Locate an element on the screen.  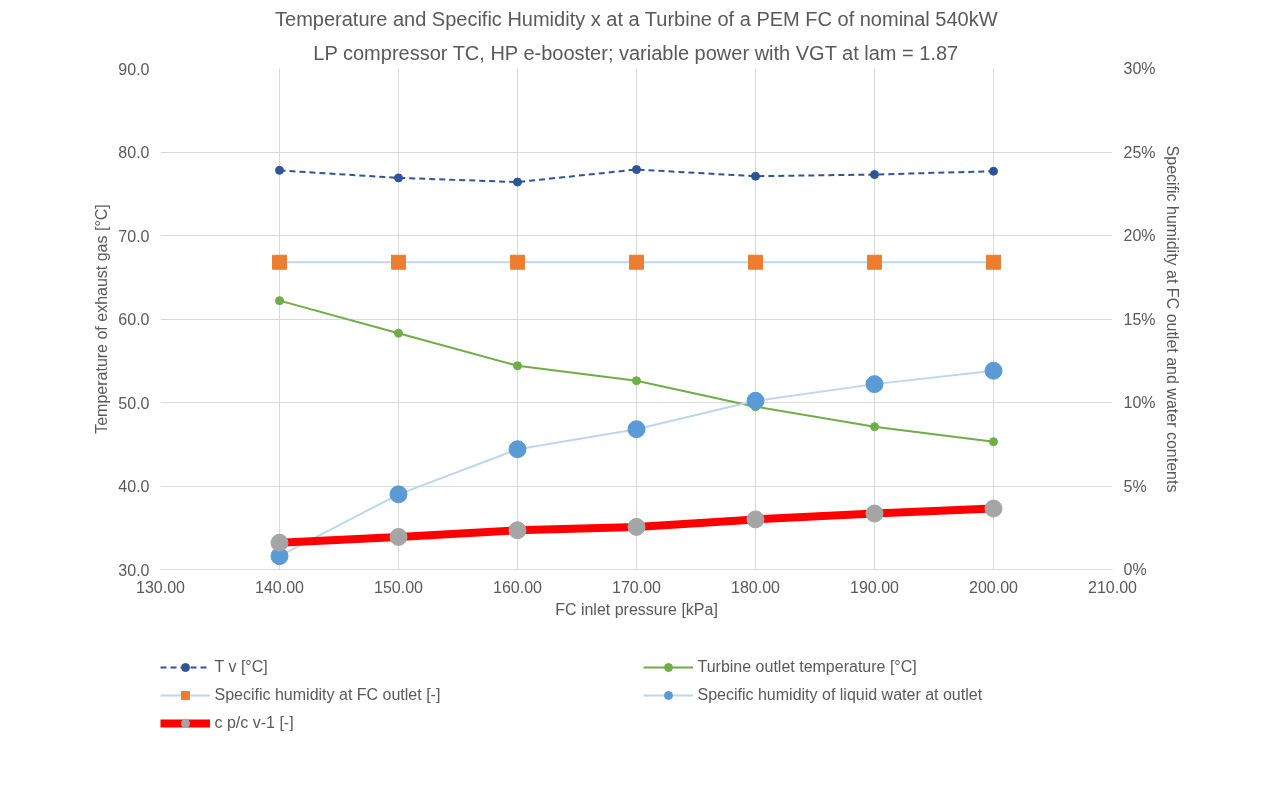
y-axis-title: Temperature of exhaust gas [°C] is located at coordinates (102, 319).